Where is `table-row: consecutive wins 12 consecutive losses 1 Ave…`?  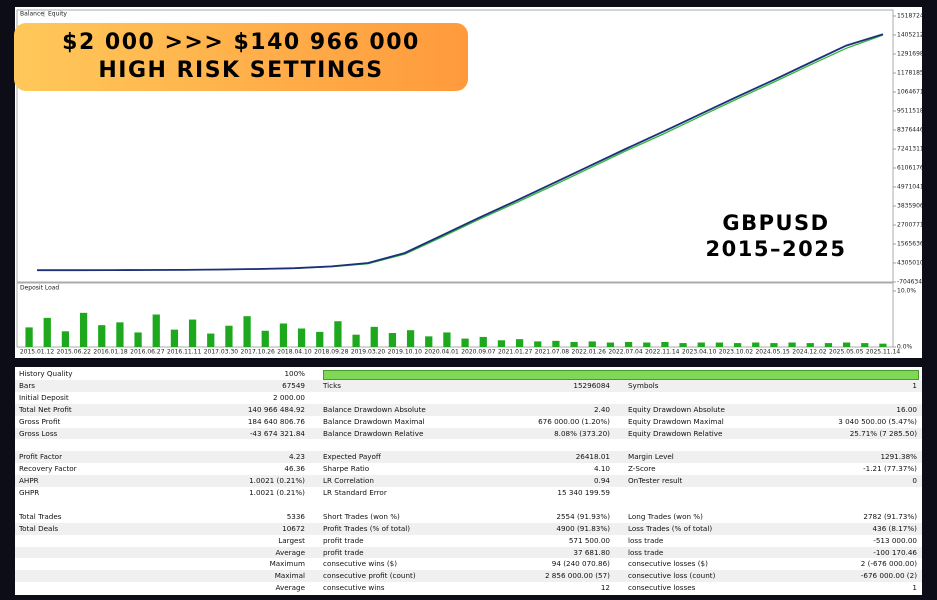 table-row: consecutive wins 12 consecutive losses 1 Ave… is located at coordinates (468, 588).